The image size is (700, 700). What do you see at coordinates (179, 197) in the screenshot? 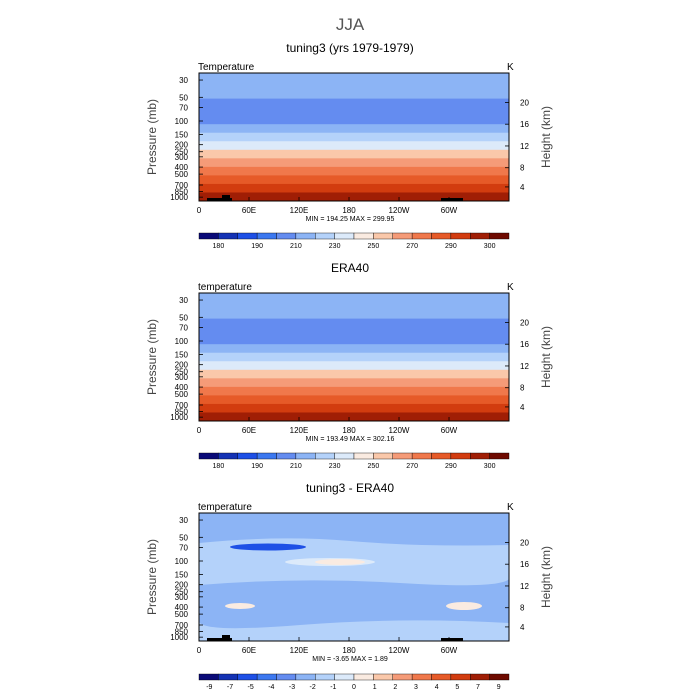
I see `pressure-tick-label: 1000` at bounding box center [179, 197].